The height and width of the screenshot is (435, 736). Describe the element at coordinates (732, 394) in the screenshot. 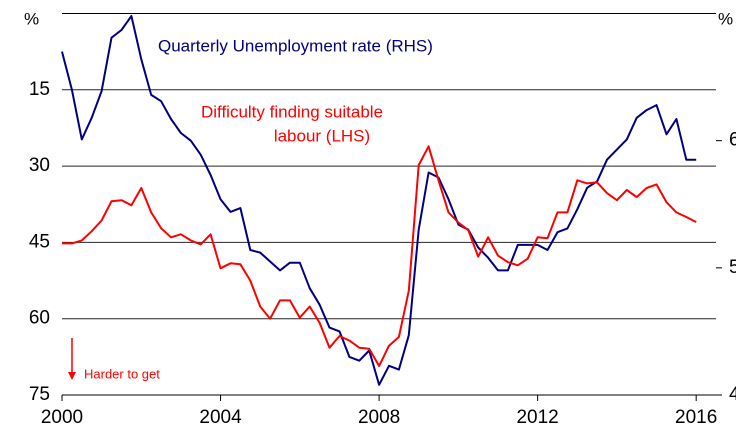

I see `y2-tick-label: 4` at that location.